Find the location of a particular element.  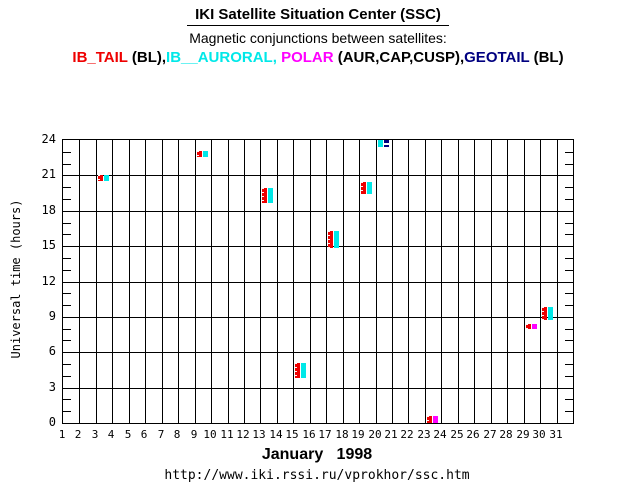

legend-segment: IB_TAIL is located at coordinates (100, 57).